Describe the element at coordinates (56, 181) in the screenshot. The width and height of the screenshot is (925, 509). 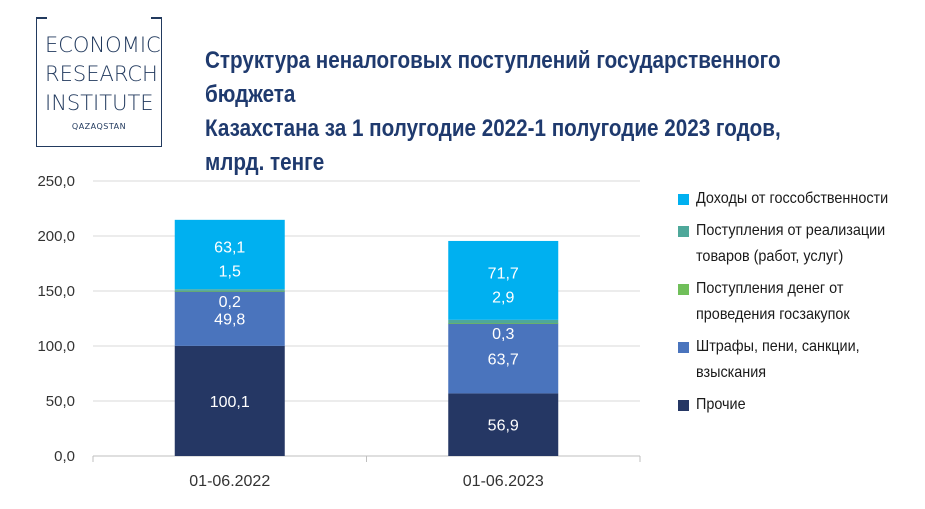
I see `y-tick-label: 250,0` at that location.